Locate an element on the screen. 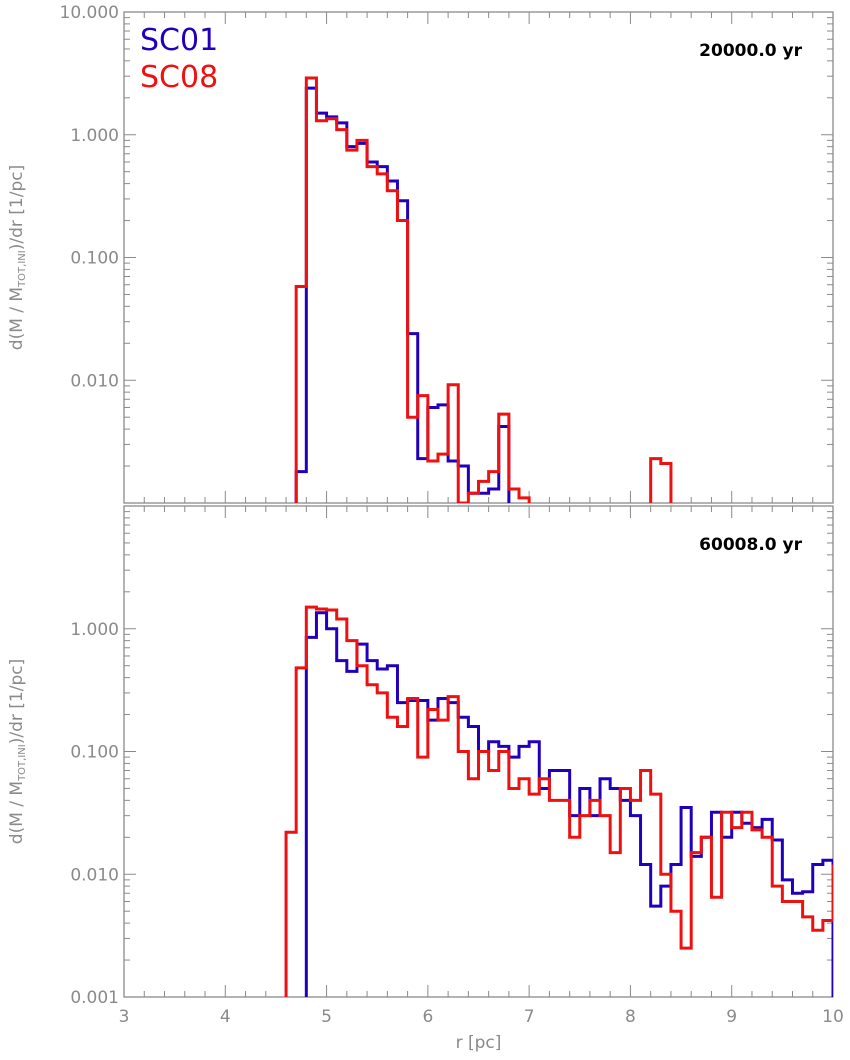 Image resolution: width=850 pixels, height=1060 pixels. x-tick-label: 10 is located at coordinates (833, 1017).